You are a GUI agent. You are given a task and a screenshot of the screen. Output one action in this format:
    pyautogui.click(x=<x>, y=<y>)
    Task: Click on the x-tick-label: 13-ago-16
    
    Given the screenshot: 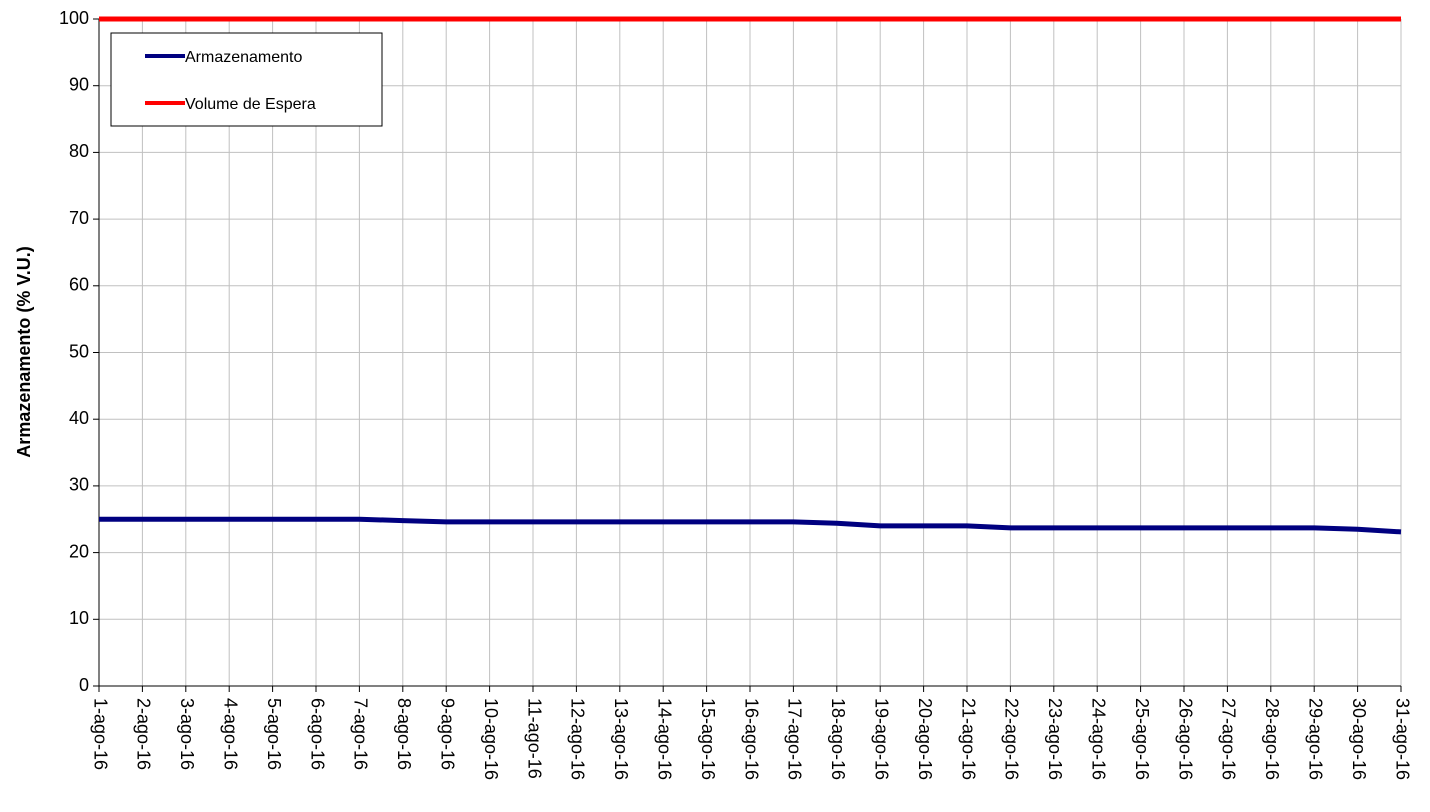 What is the action you would take?
    pyautogui.click(x=621, y=739)
    